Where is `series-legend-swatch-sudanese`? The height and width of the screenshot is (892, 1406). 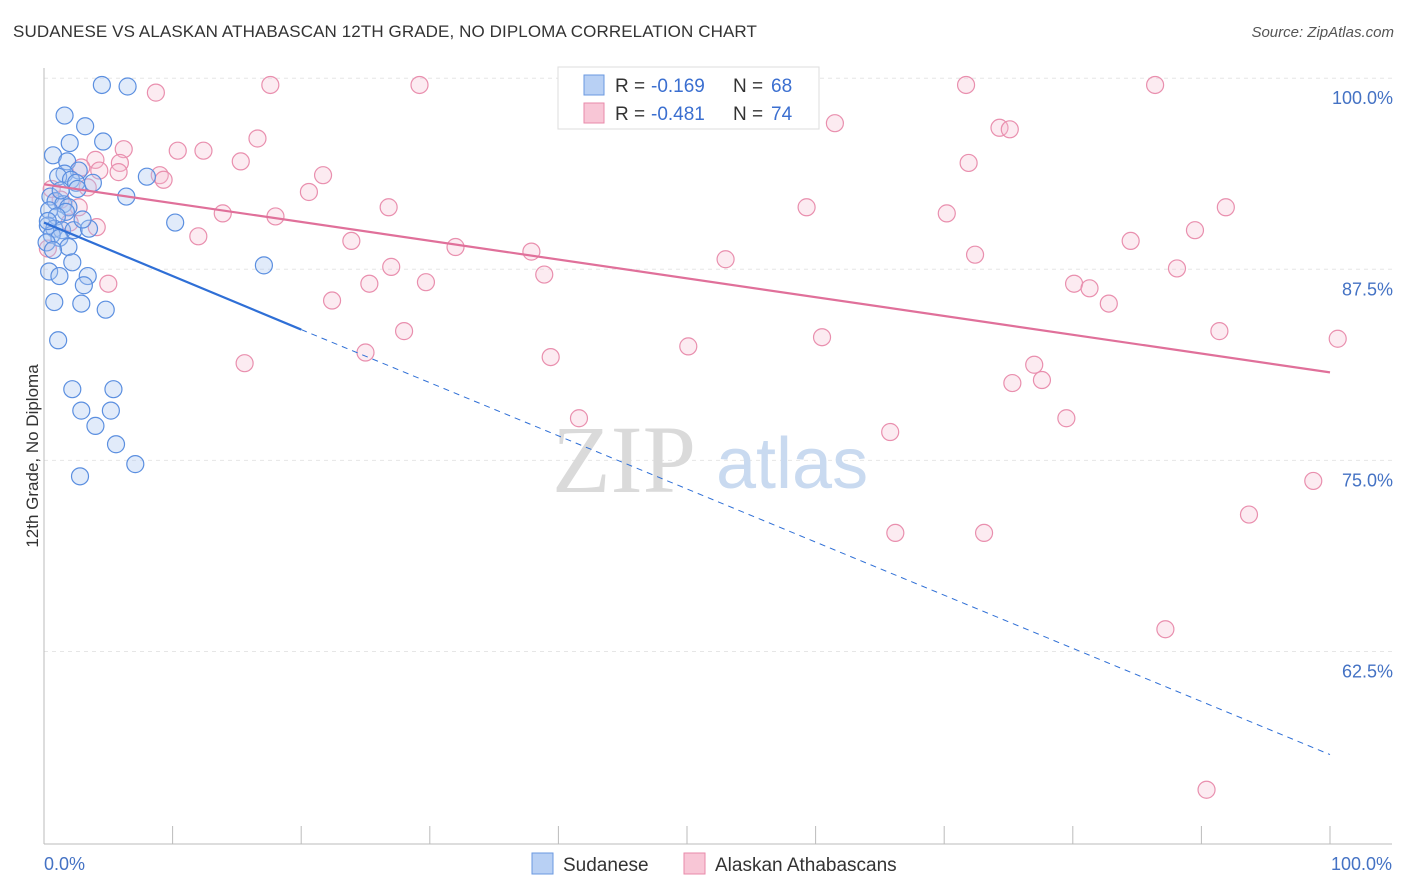
series-legend-swatch-sudanese is located at coordinates (542, 863).